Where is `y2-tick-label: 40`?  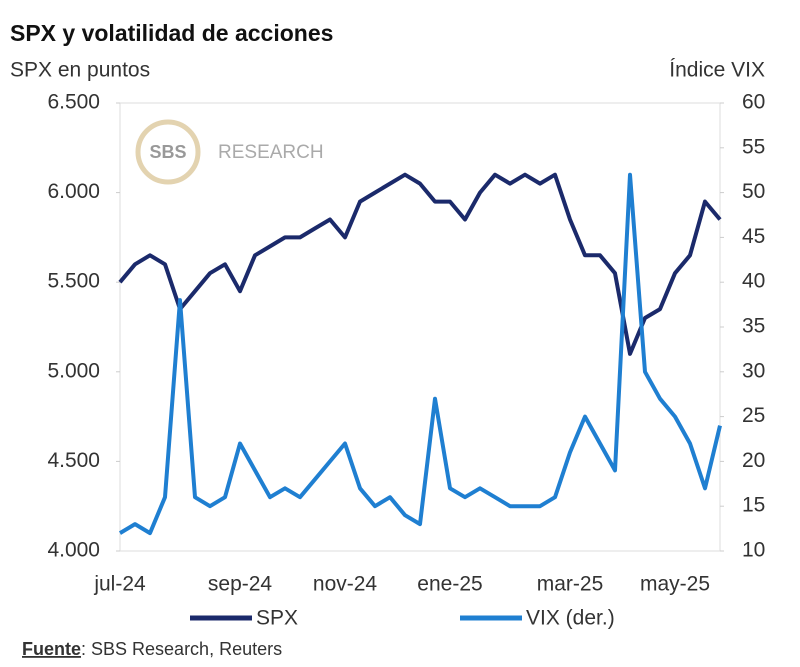
y2-tick-label: 40 is located at coordinates (753, 281).